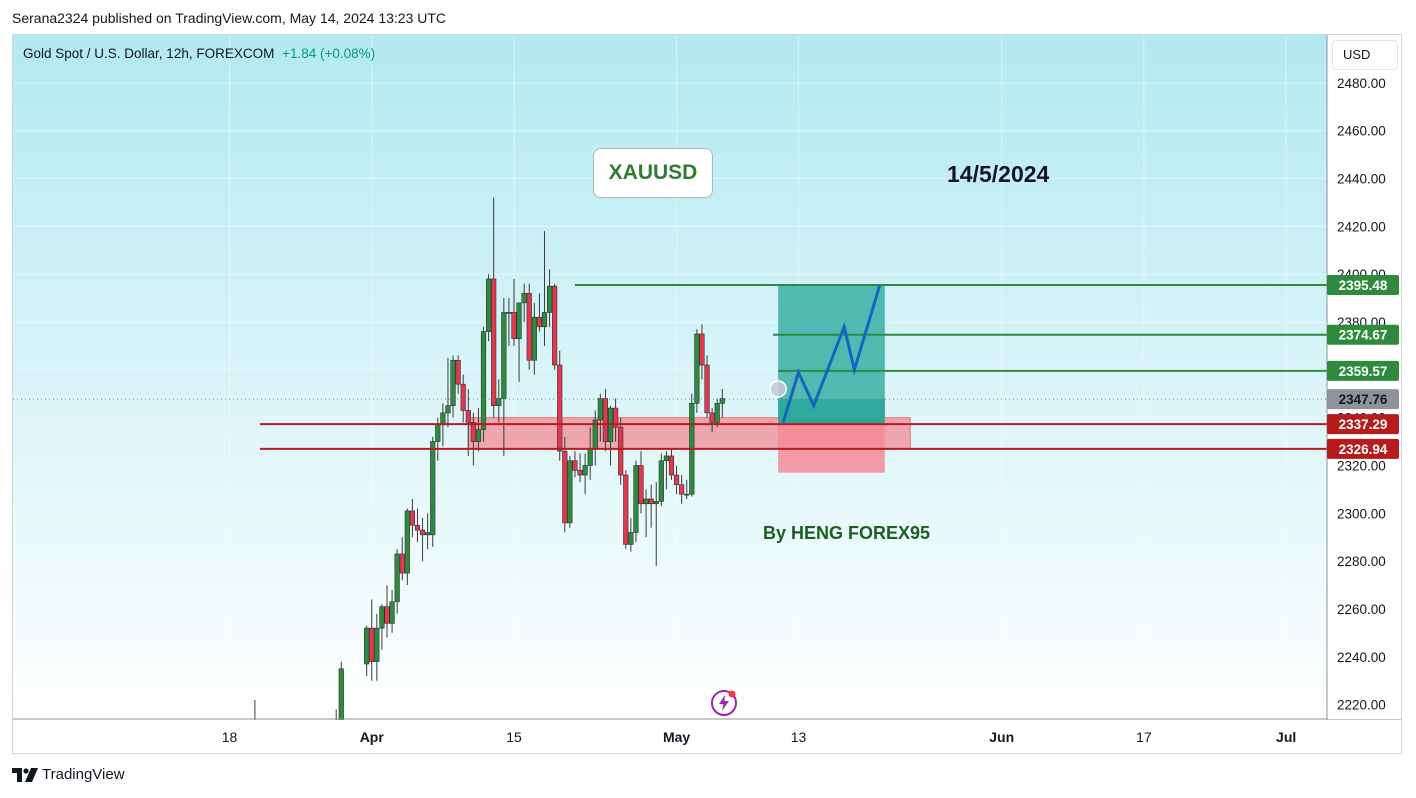 Image resolution: width=1416 pixels, height=798 pixels. I want to click on date-label: 14/5/2024, so click(998, 174).